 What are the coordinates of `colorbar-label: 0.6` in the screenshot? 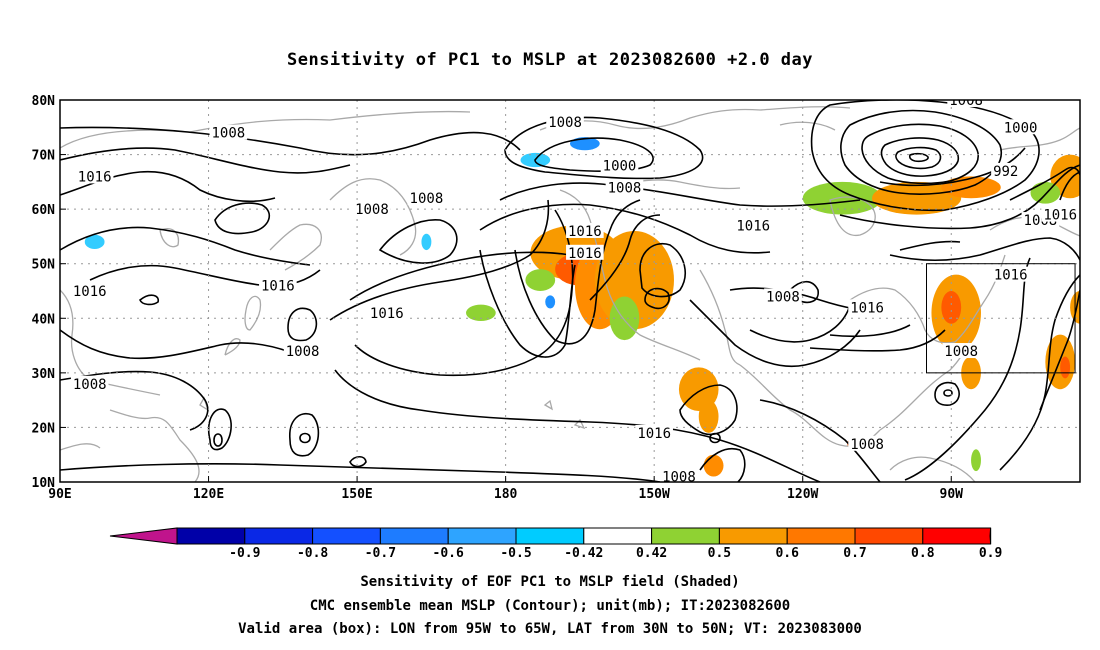 It's located at (787, 553).